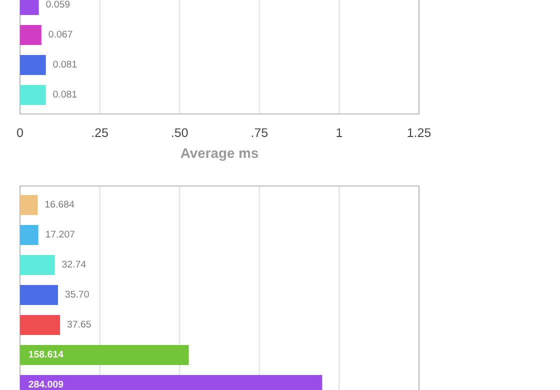  I want to click on x-tick-label: 0, so click(20, 133).